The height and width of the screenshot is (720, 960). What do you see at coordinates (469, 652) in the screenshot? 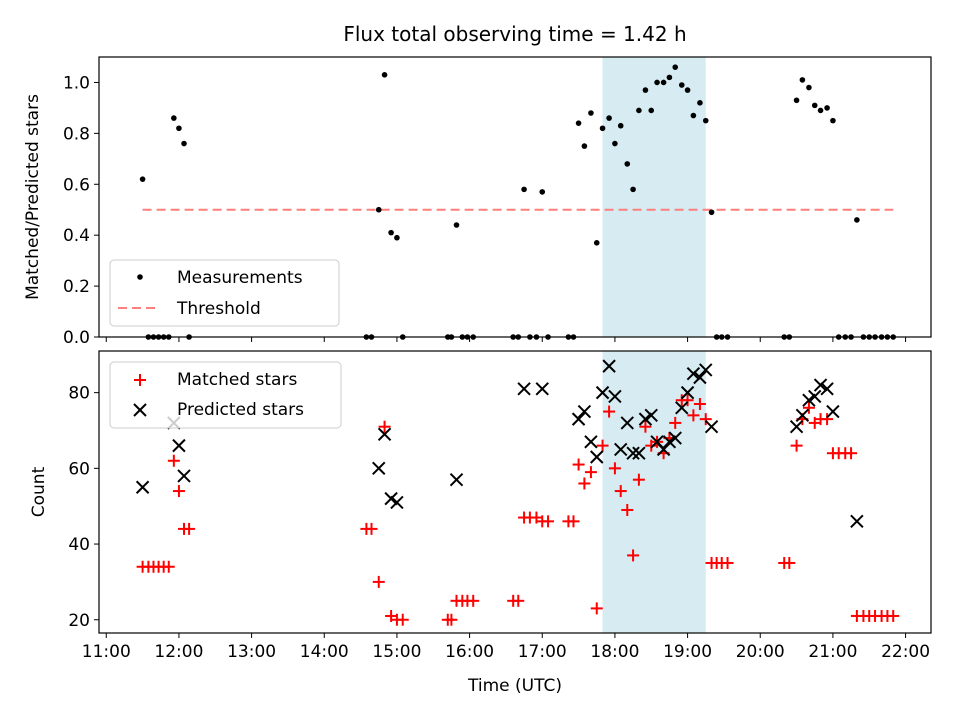
I see `x-tick-label: 16:00` at bounding box center [469, 652].